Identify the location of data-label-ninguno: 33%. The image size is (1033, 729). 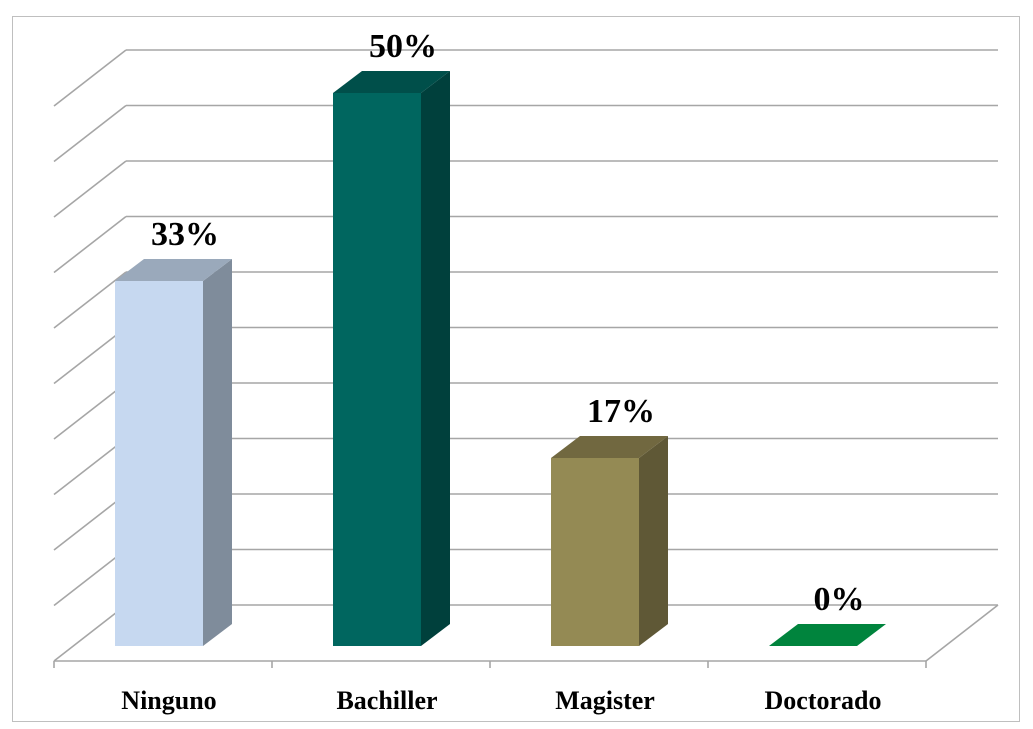
(185, 234).